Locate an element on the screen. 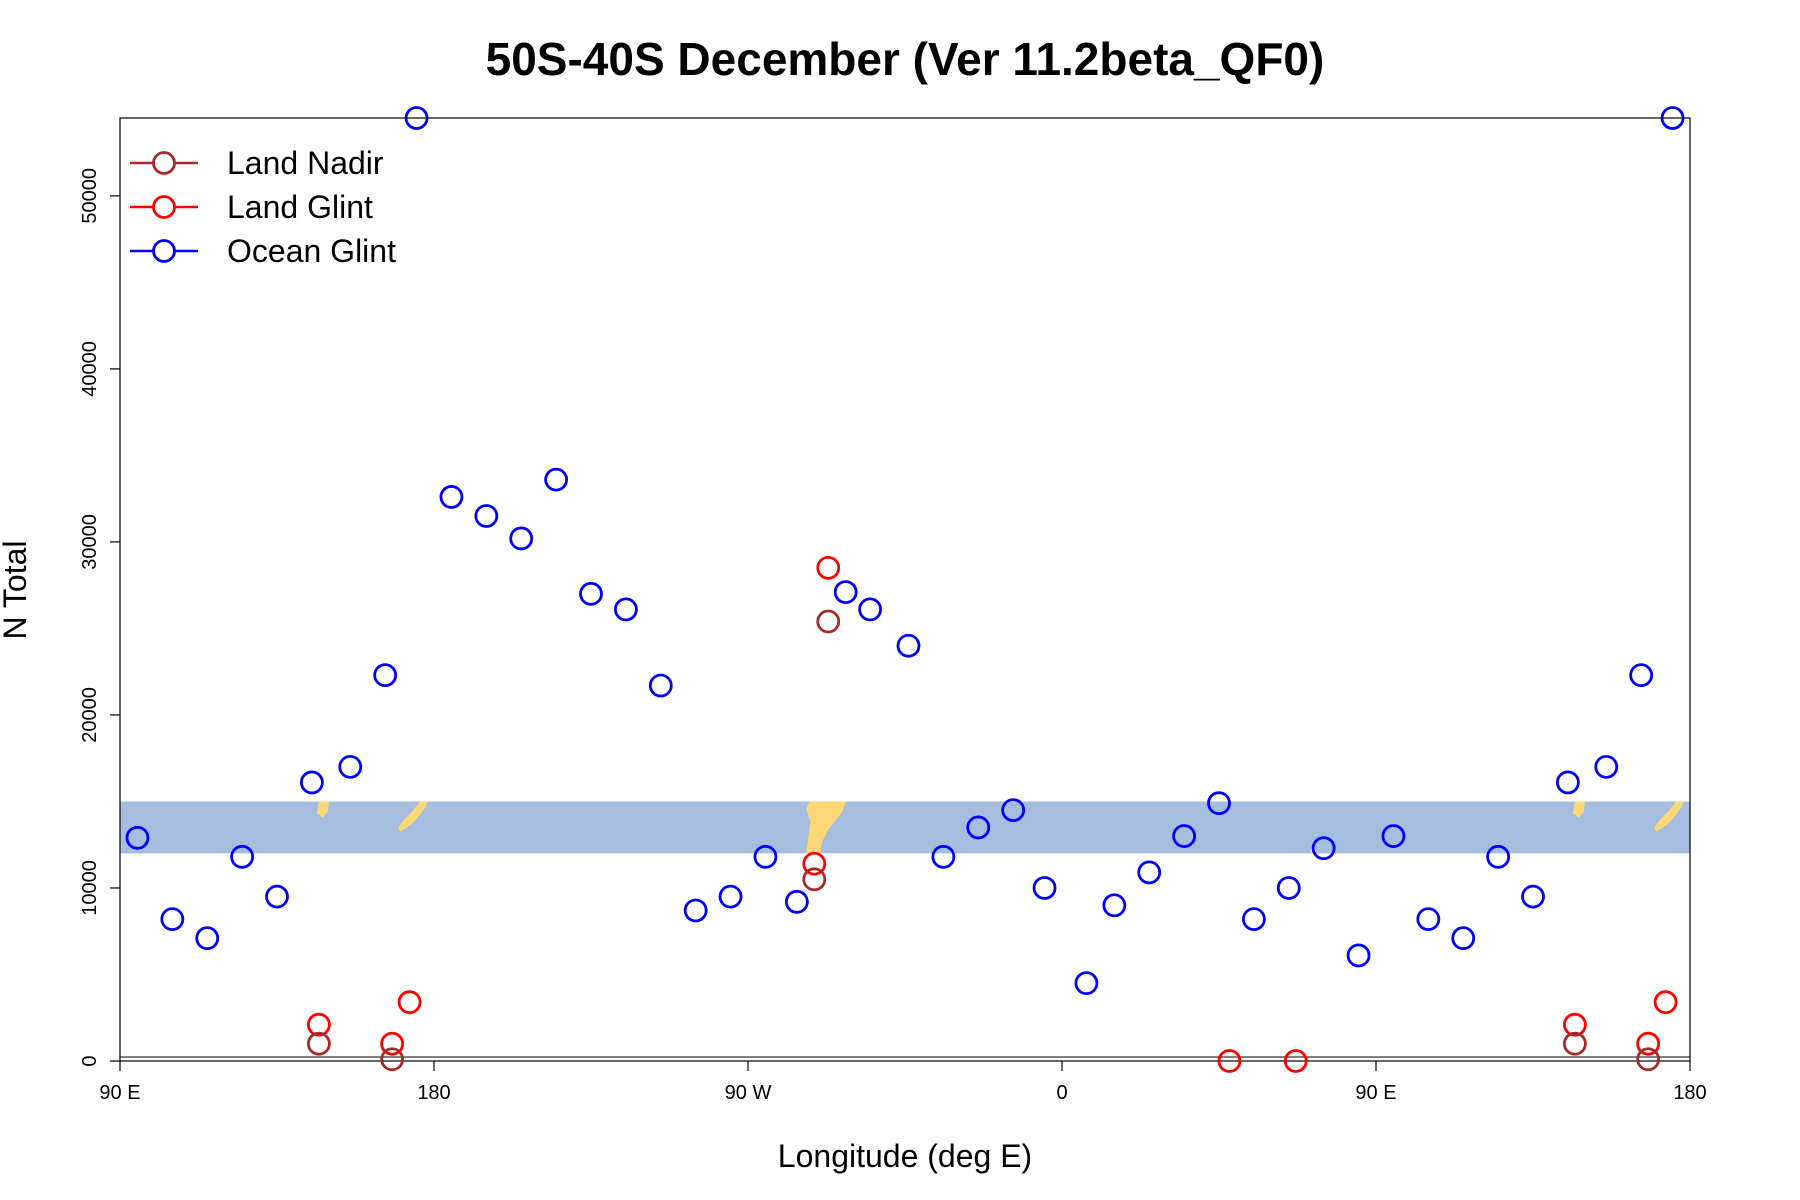  legend-marker-land-glint is located at coordinates (164, 207).